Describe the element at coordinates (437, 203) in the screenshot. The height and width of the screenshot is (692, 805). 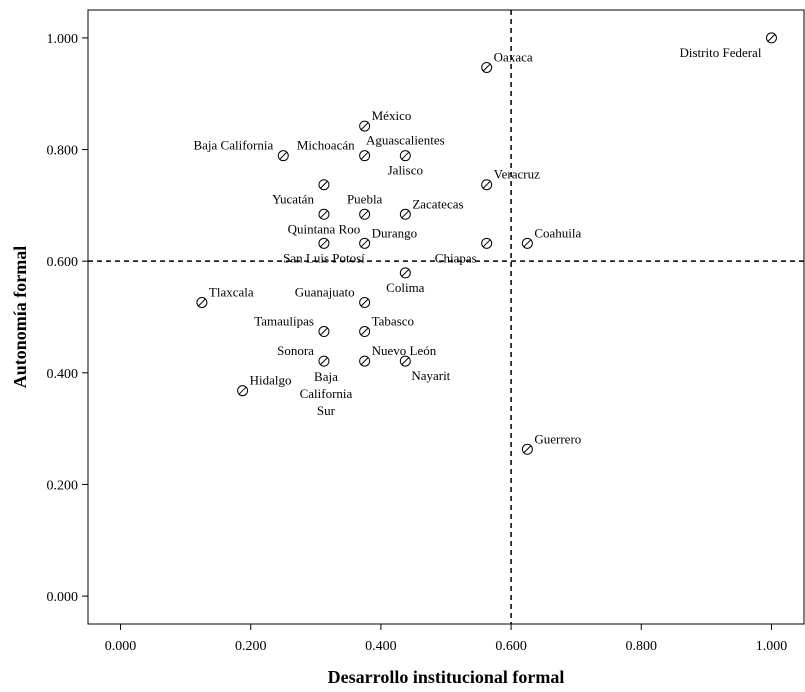
I see `point-label: Zacatecas` at that location.